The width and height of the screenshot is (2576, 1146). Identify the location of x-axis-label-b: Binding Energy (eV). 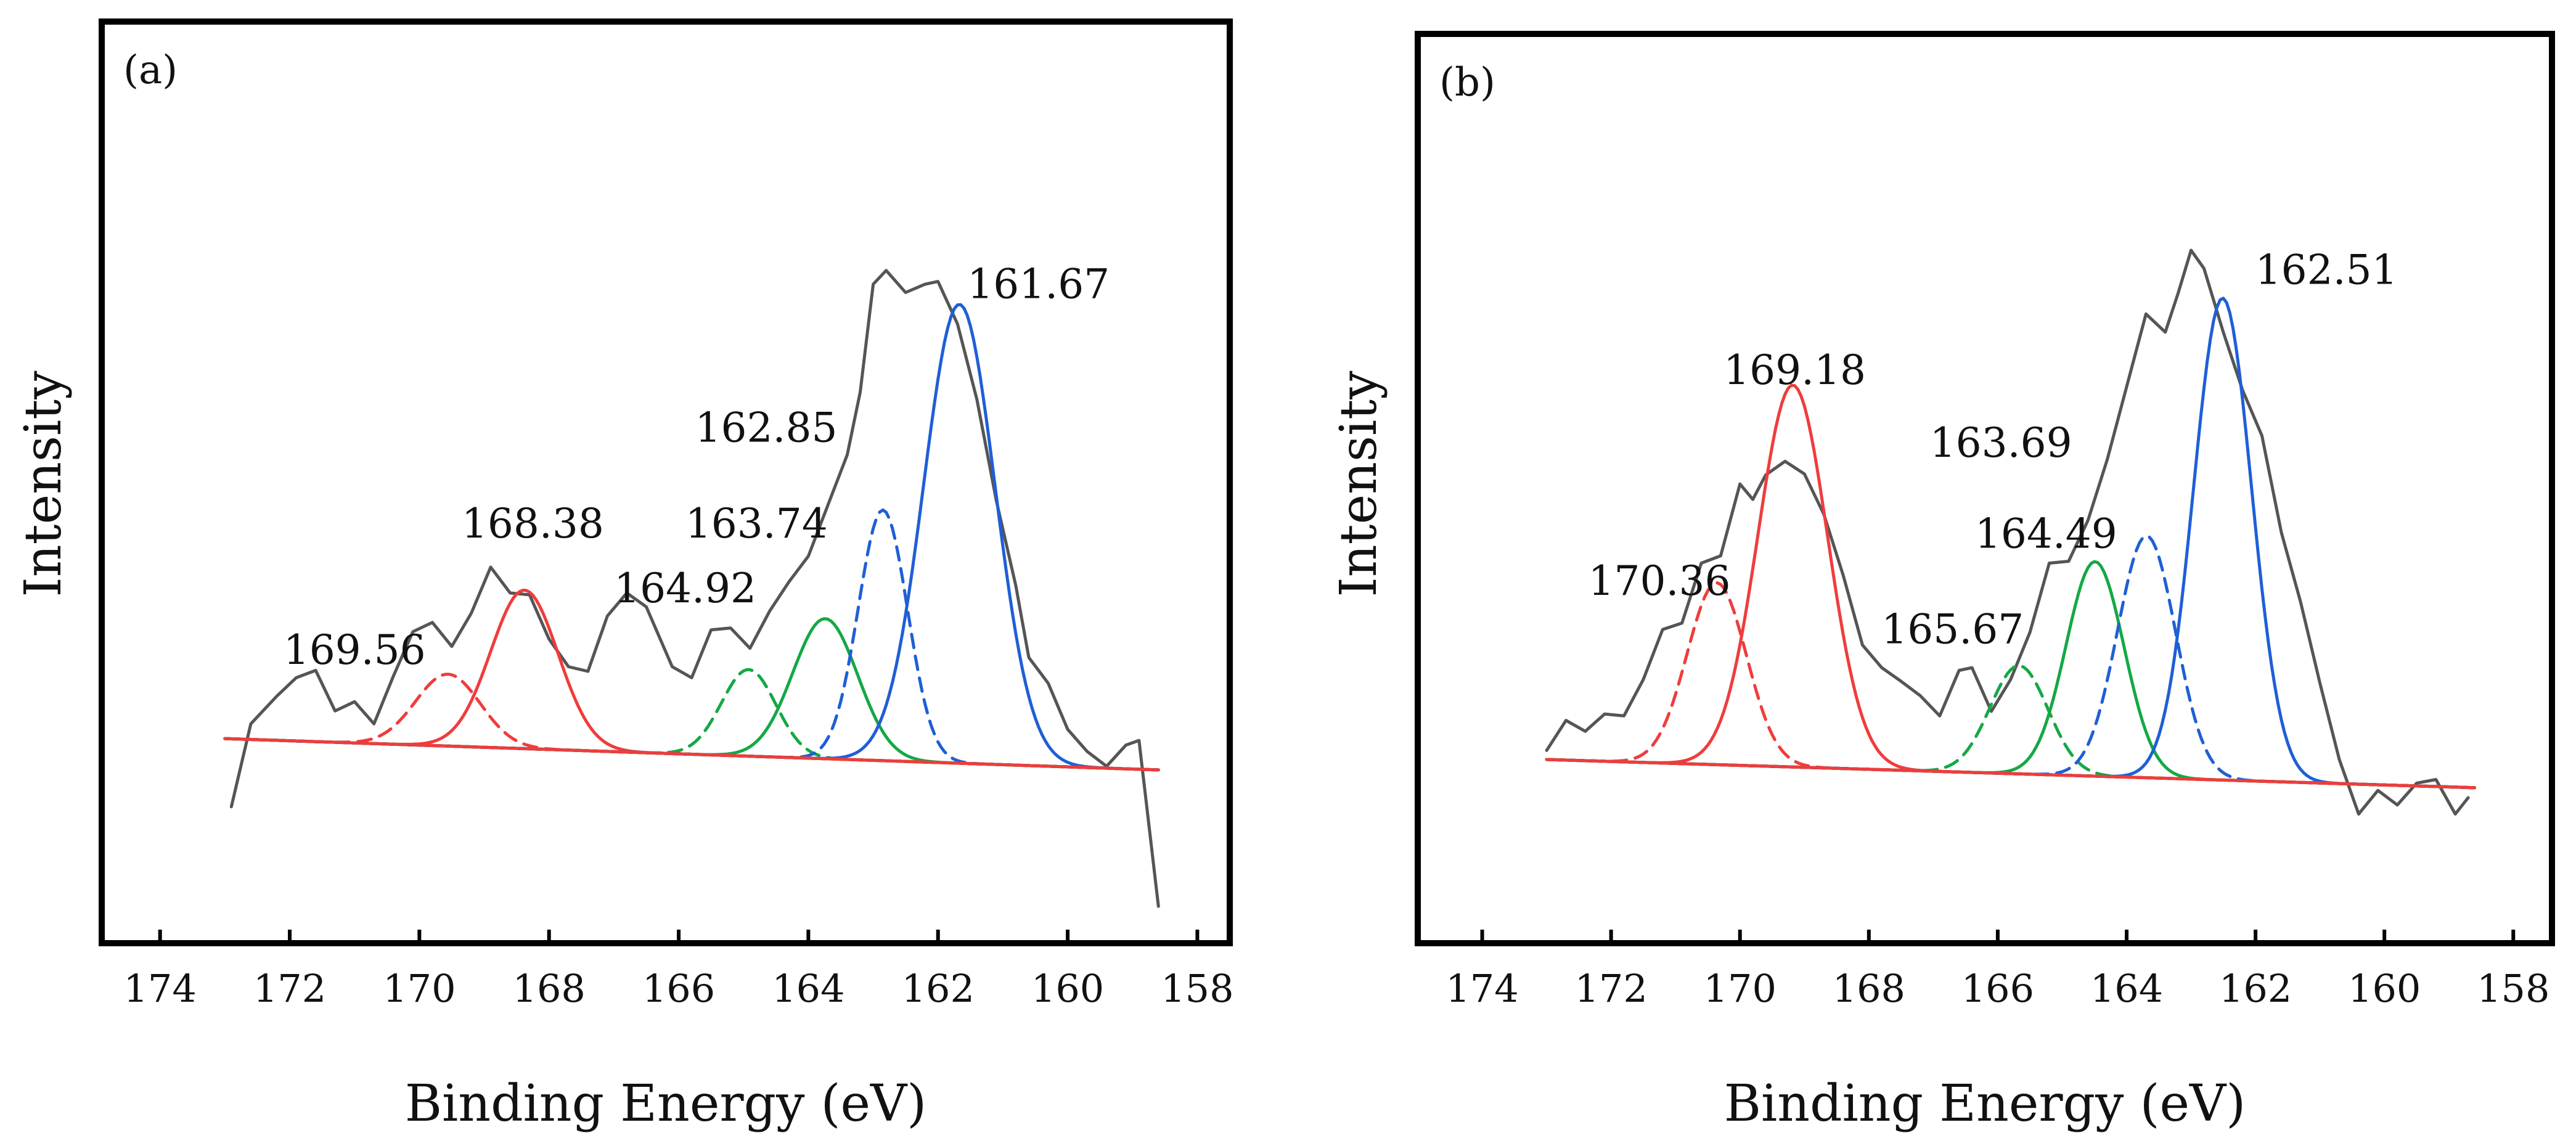
(1985, 1103).